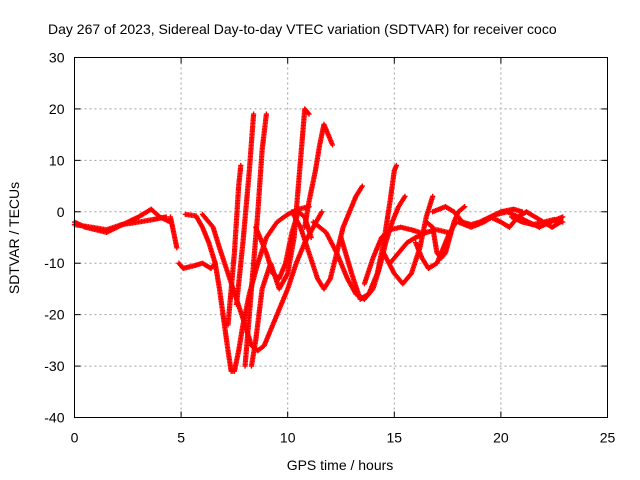 The image size is (640, 480). Describe the element at coordinates (57, 109) in the screenshot. I see `y-tick-label: 20` at that location.